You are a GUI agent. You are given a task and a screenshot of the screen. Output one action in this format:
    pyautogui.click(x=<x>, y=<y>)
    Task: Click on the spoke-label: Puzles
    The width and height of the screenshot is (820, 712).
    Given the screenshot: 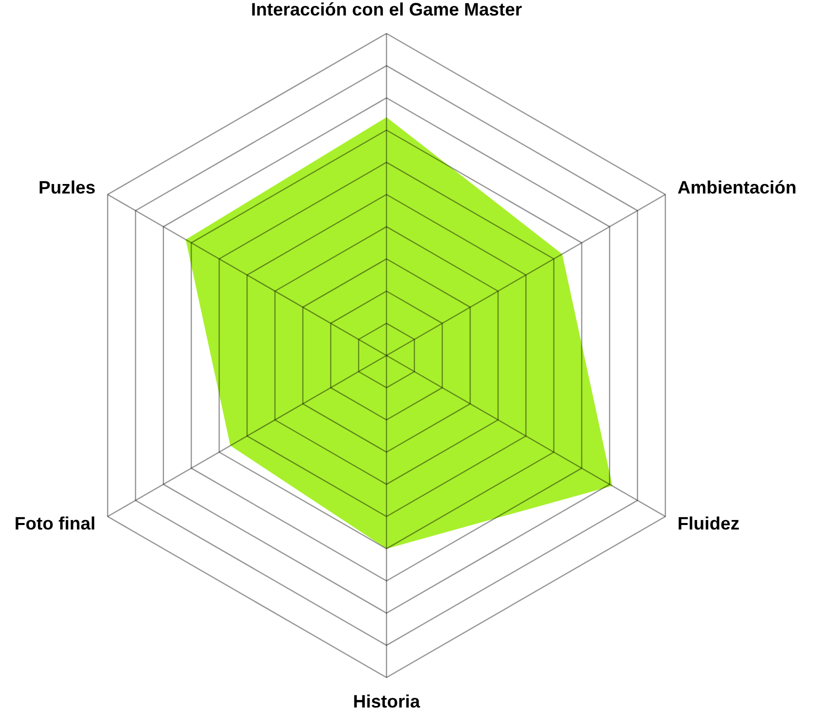 What is the action you would take?
    pyautogui.click(x=67, y=188)
    